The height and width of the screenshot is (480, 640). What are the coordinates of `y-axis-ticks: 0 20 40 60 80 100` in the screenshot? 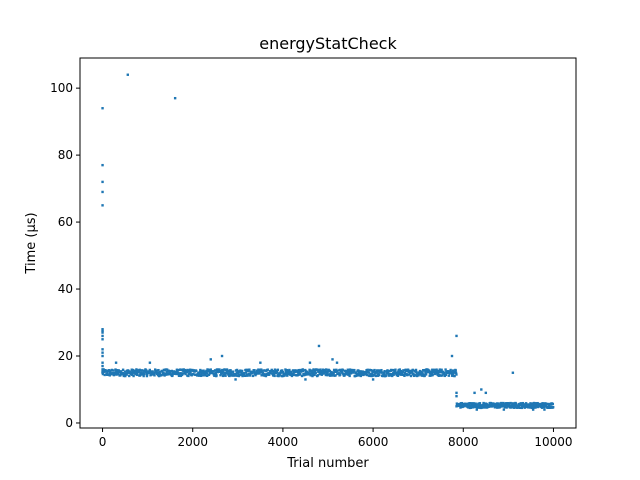 It's located at (65, 255).